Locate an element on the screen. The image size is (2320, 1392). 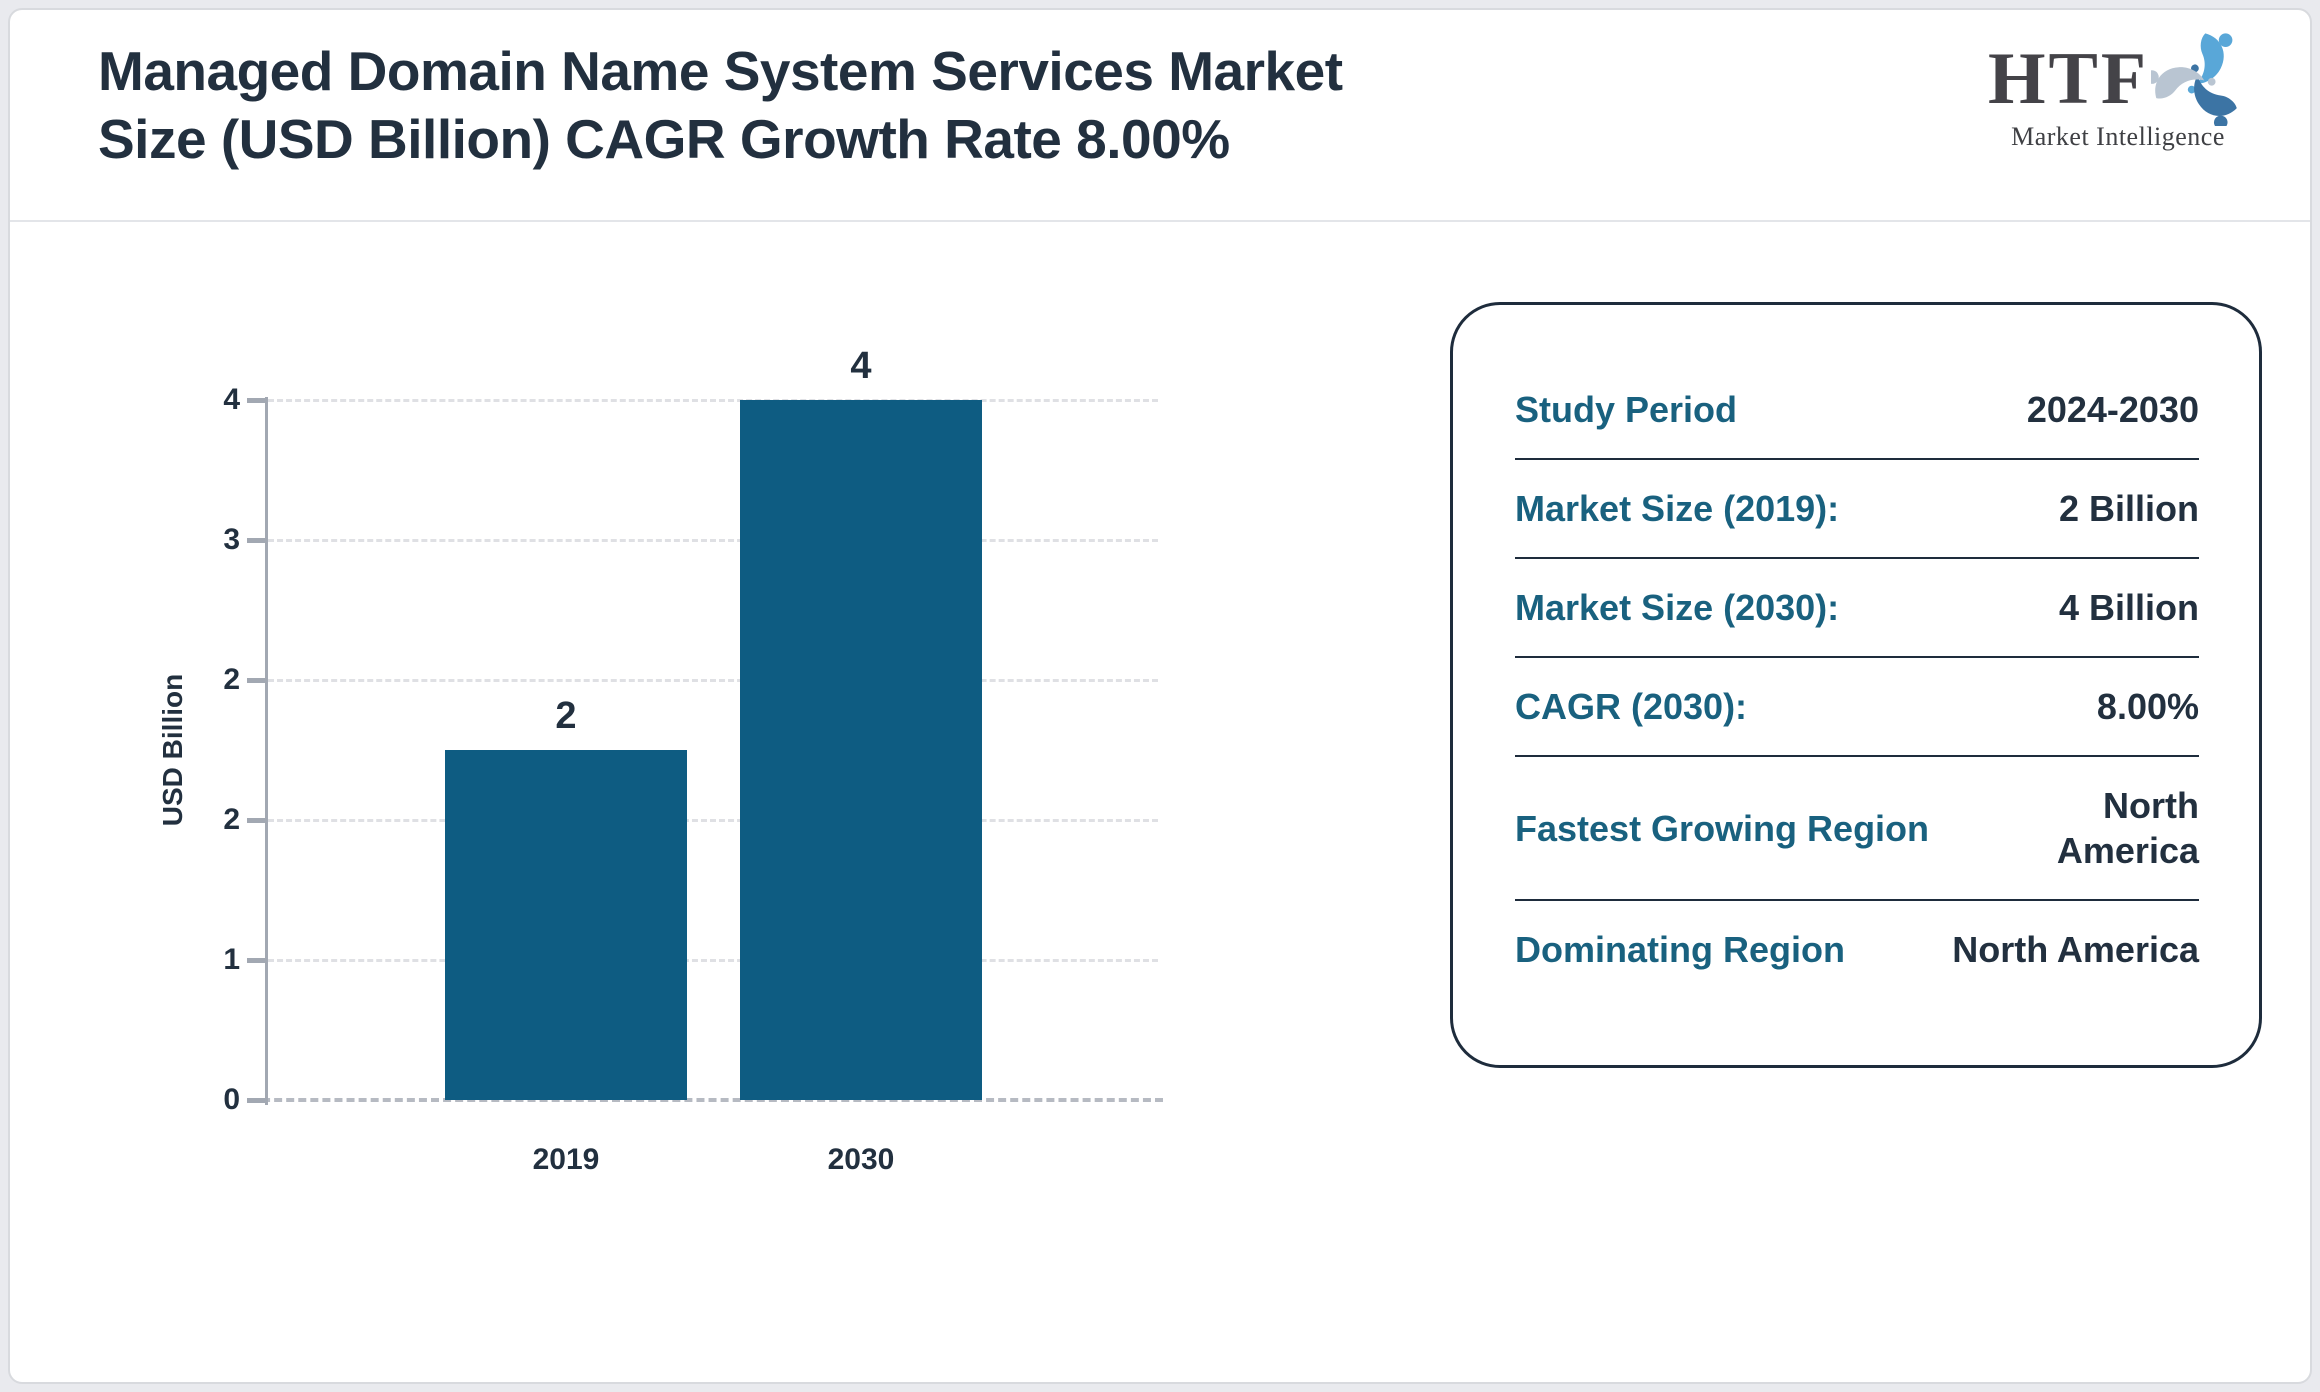
x-axis-baseline is located at coordinates (706, 1100).